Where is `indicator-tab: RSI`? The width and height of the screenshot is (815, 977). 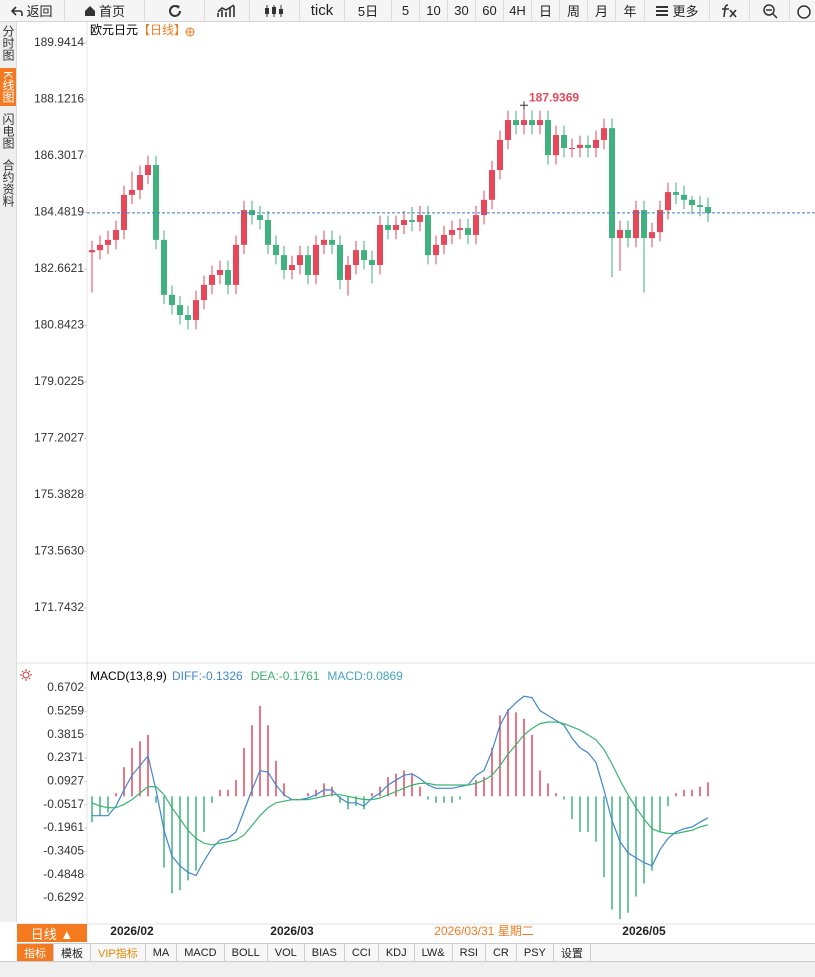
indicator-tab: RSI is located at coordinates (469, 952).